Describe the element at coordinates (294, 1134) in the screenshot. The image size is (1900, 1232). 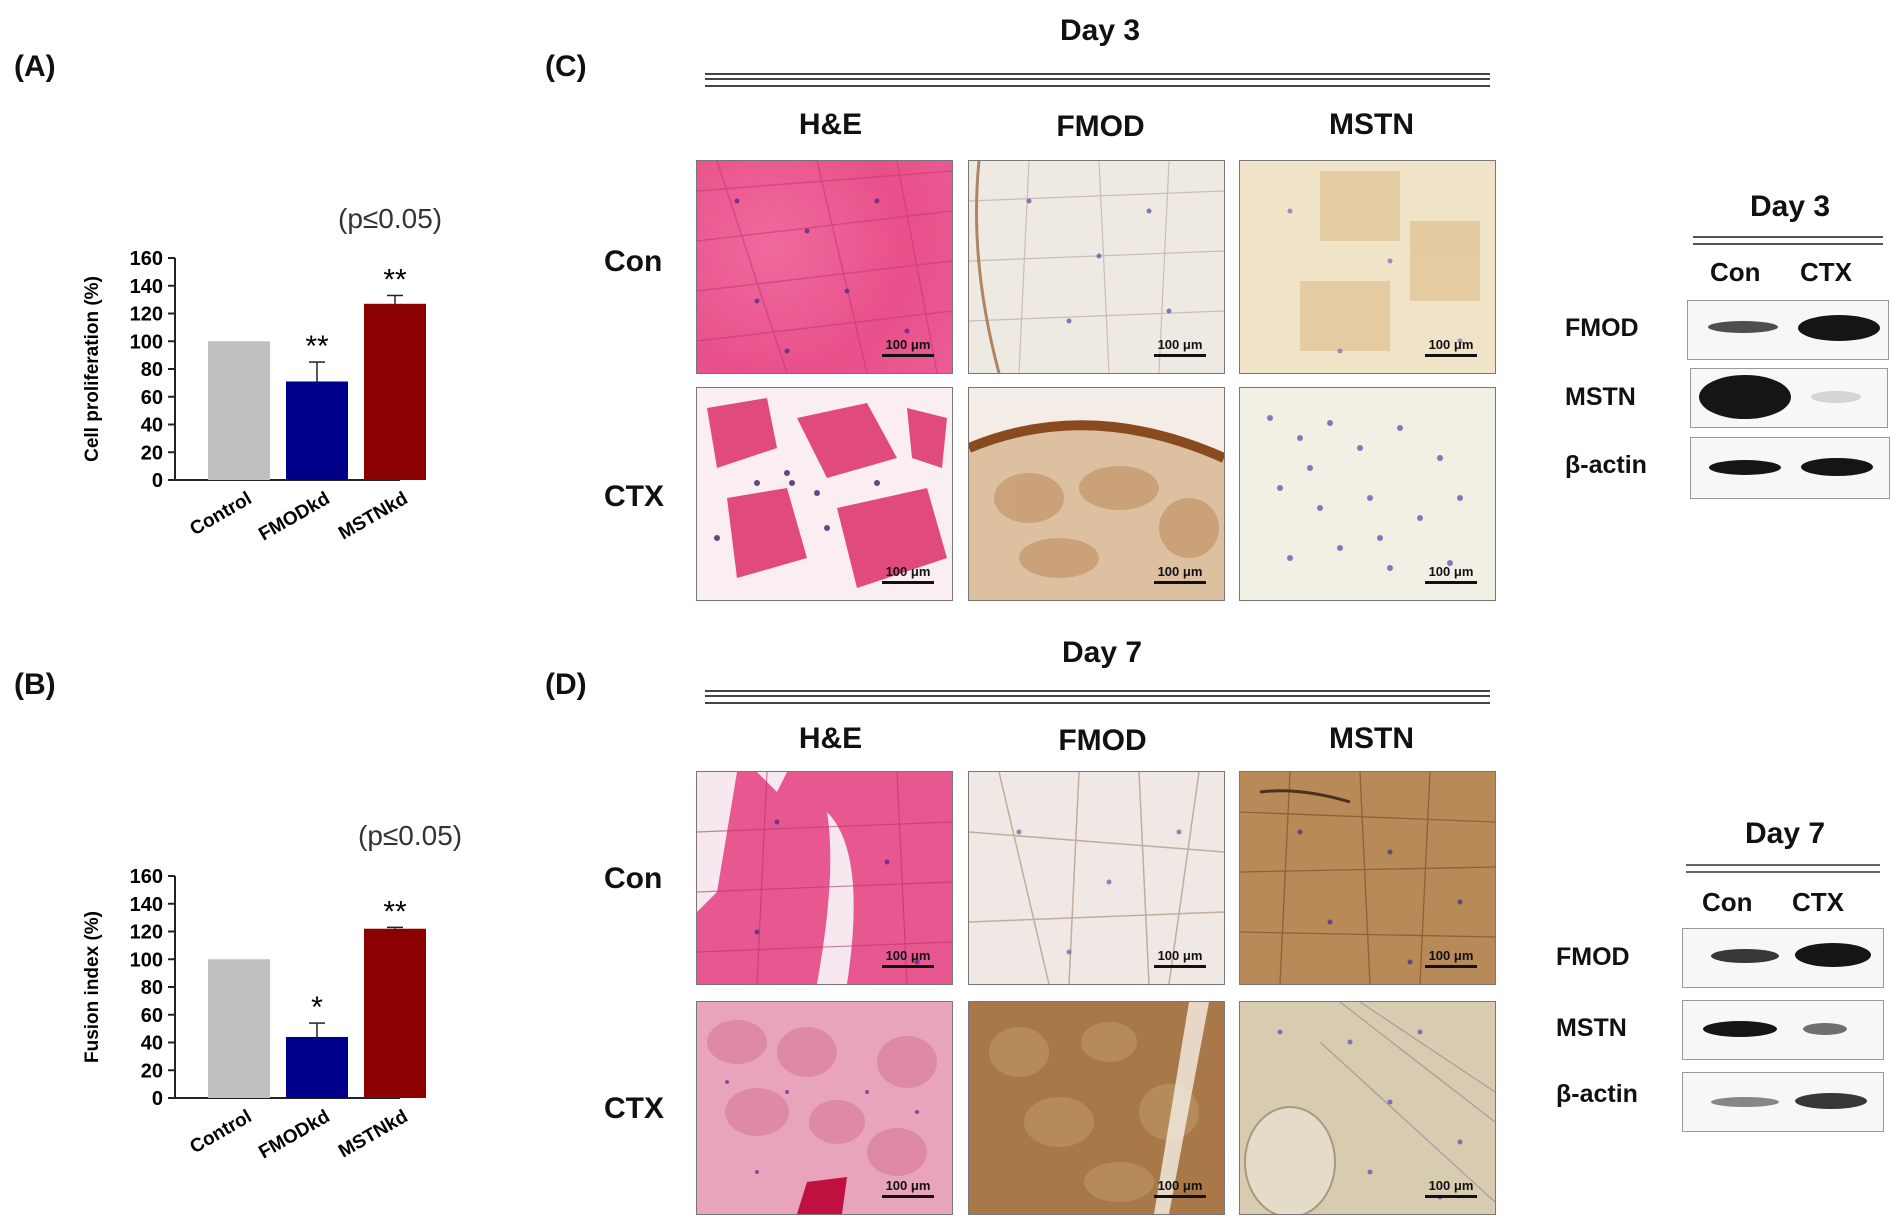
I see `x-tick-label: FMODkd` at that location.